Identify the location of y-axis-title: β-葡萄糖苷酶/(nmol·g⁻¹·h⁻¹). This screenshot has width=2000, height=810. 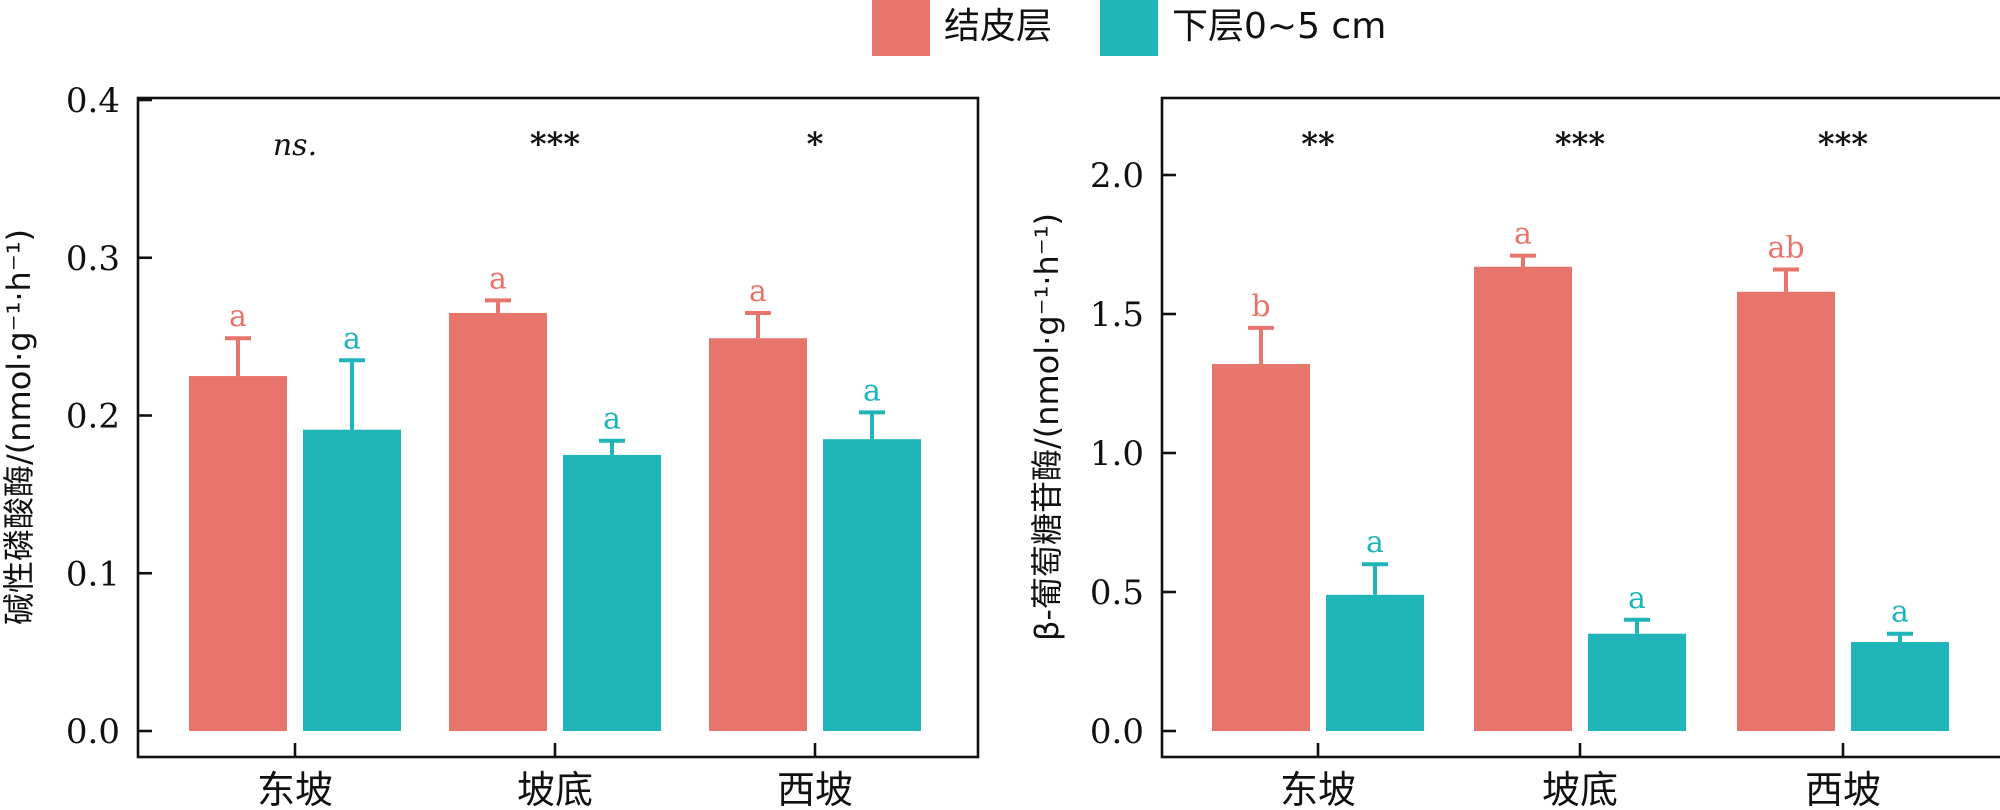
(1047, 427).